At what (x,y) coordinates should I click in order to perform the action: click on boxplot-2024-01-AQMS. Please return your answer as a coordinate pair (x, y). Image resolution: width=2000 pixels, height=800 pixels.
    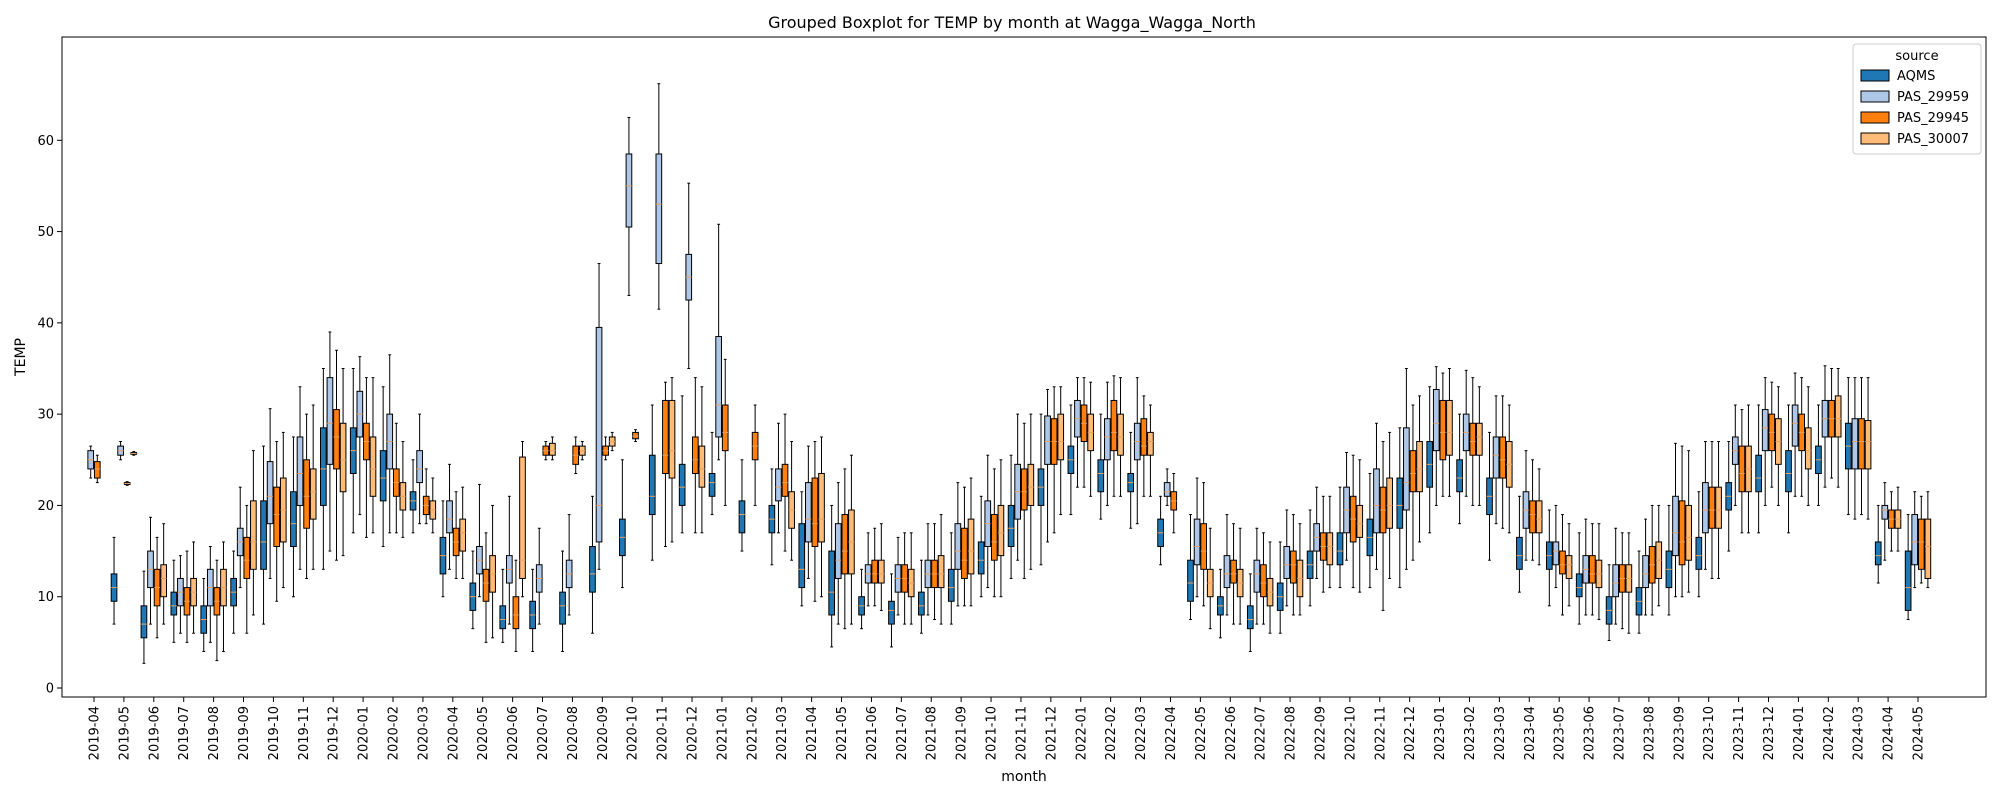
    Looking at the image, I should click on (1788, 469).